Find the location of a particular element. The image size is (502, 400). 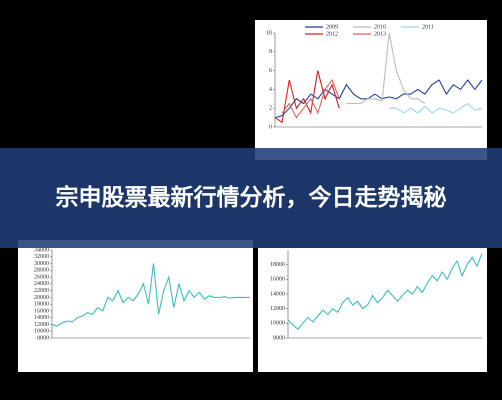

y-tick-label: 8 is located at coordinates (270, 52).